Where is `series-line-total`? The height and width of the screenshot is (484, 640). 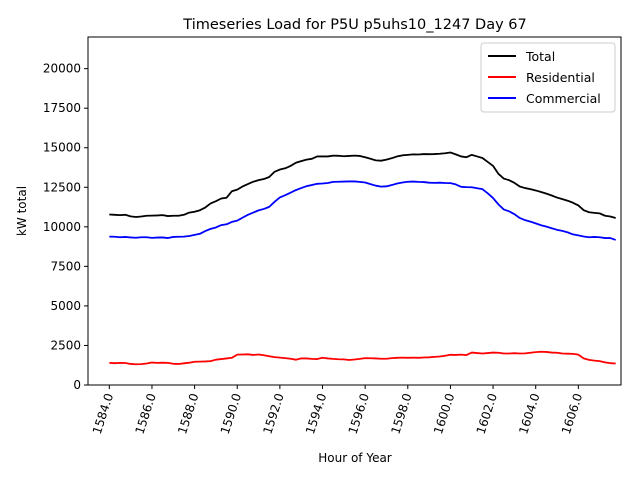
series-line-total is located at coordinates (362, 185).